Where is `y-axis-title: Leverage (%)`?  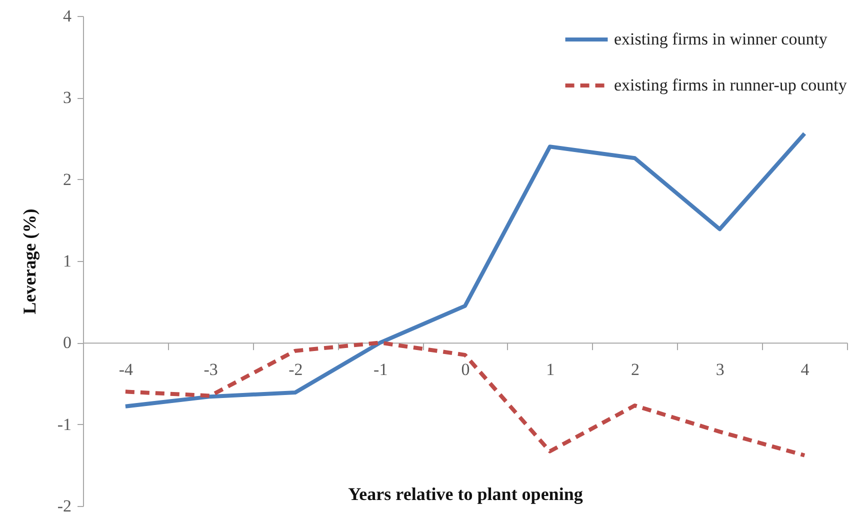
y-axis-title: Leverage (%) is located at coordinates (29, 261).